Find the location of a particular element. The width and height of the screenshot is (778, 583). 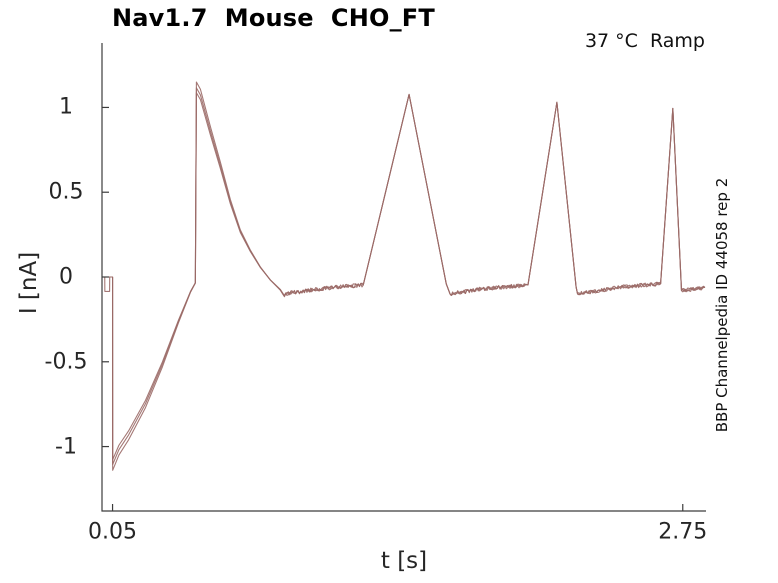

y-tick-label: -1 is located at coordinates (66, 447).